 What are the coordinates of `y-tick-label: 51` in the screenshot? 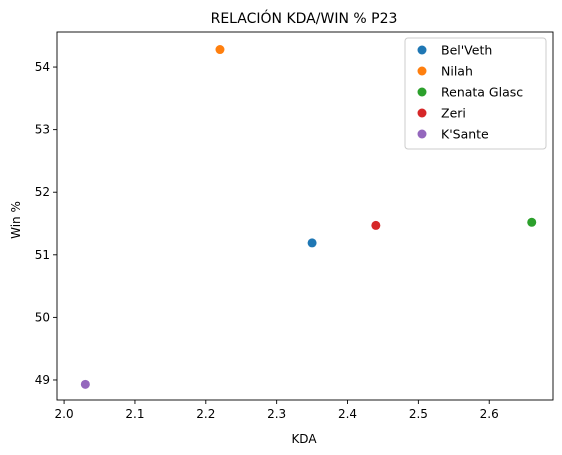 It's located at (42, 255).